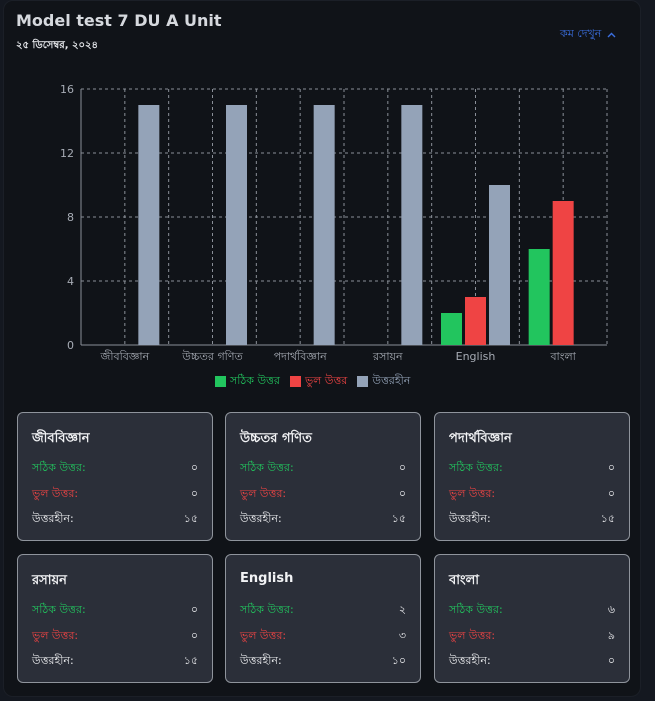 Image resolution: width=655 pixels, height=701 pixels. What do you see at coordinates (611, 660) in the screenshot?
I see `unanswered-value: ০` at bounding box center [611, 660].